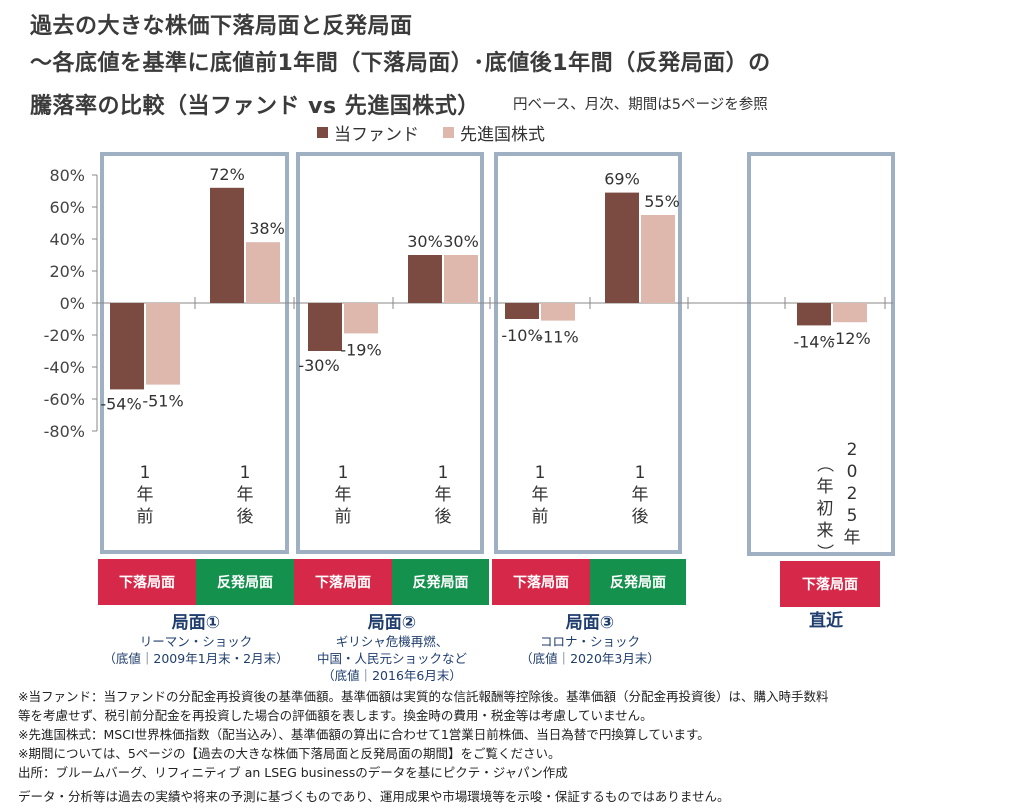 The width and height of the screenshot is (1020, 808). Describe the element at coordinates (590, 623) in the screenshot. I see `phase3-name: 局面③` at that location.